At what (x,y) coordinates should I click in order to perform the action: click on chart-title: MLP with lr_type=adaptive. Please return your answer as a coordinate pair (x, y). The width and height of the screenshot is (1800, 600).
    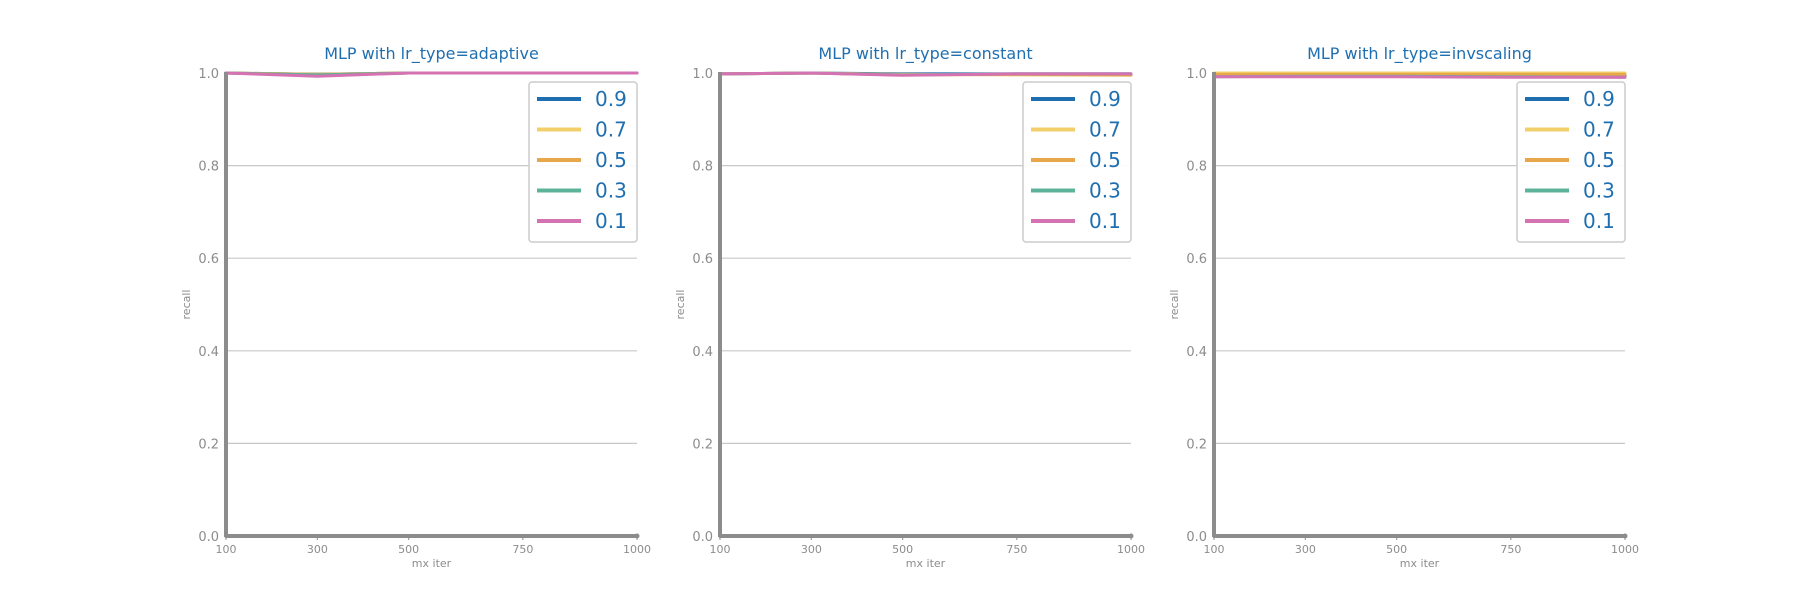
    Looking at the image, I should click on (431, 54).